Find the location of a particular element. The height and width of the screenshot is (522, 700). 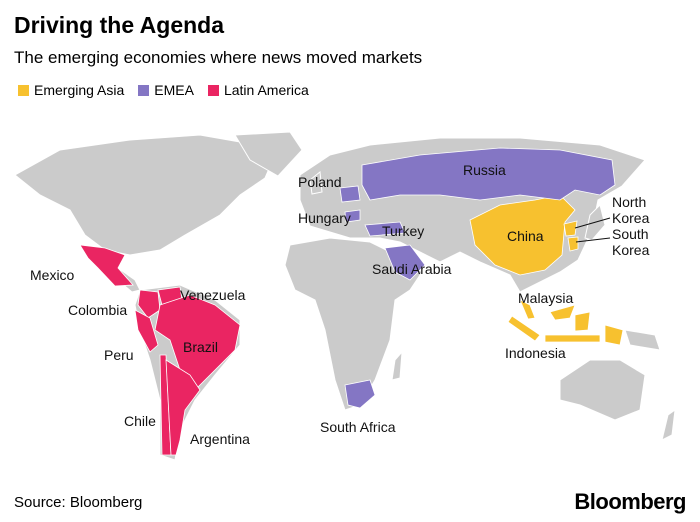

country-label: Indonesia is located at coordinates (535, 353).